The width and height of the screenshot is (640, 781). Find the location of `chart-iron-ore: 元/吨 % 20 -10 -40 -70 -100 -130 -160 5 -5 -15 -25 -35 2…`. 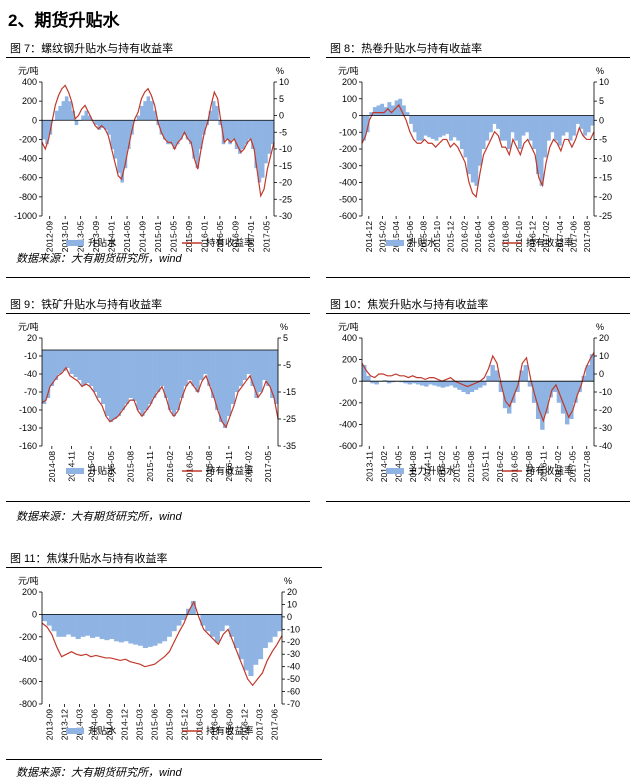

chart-iron-ore: 元/吨 % 20 -10 -40 -70 -100 -130 -160 5 -5 -15 -25 -35 2… is located at coordinates (157, 401).